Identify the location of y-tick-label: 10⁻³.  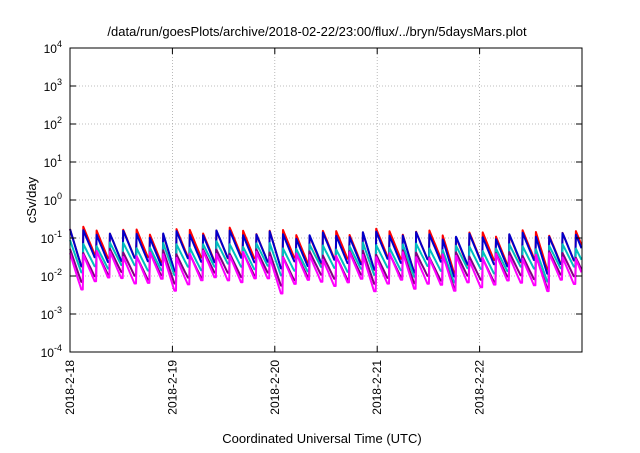
(51, 313).